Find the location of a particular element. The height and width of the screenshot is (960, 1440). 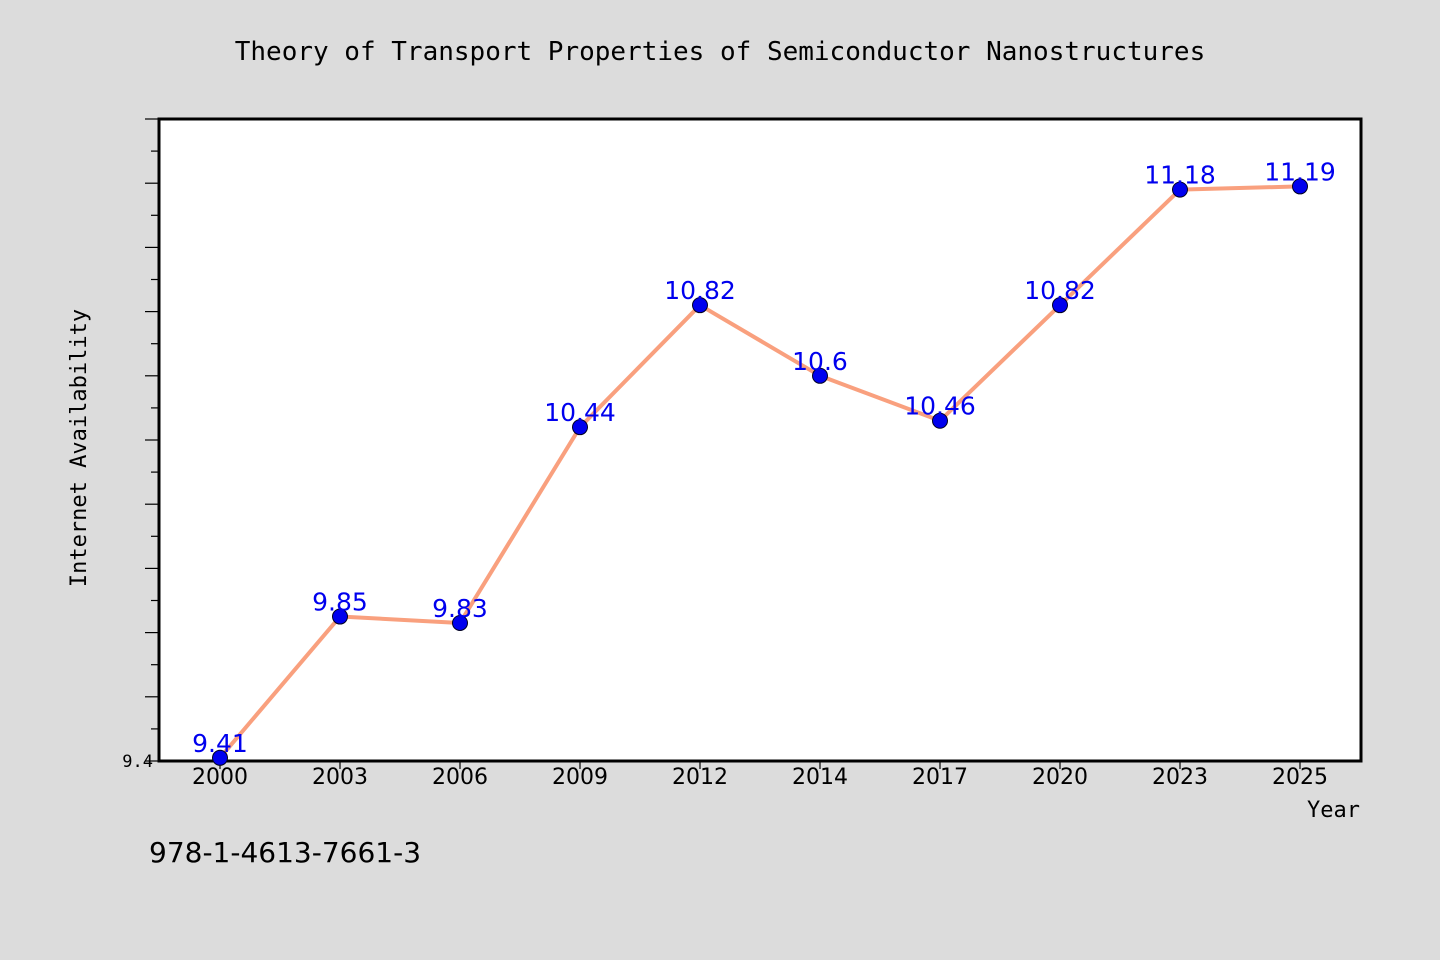

x-tick-label: 2023 is located at coordinates (1180, 777).